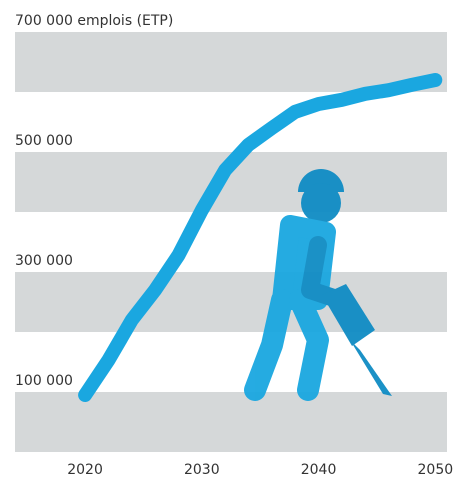 This screenshot has width=459, height=479. Describe the element at coordinates (44, 261) in the screenshot. I see `y-tick-label: 300 000` at that location.